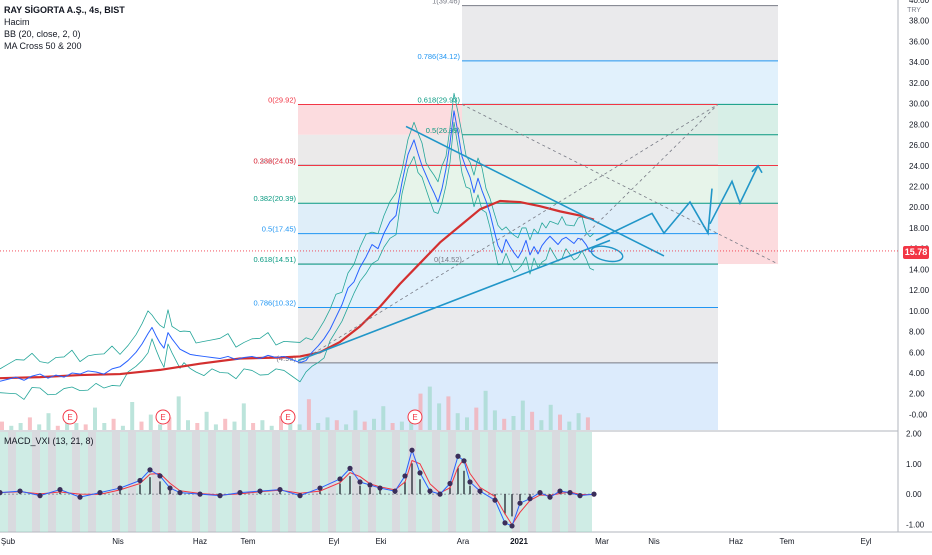  What do you see at coordinates (43, 46) in the screenshot?
I see `ma-cross-legend: MA Cross 50 & 200` at bounding box center [43, 46].